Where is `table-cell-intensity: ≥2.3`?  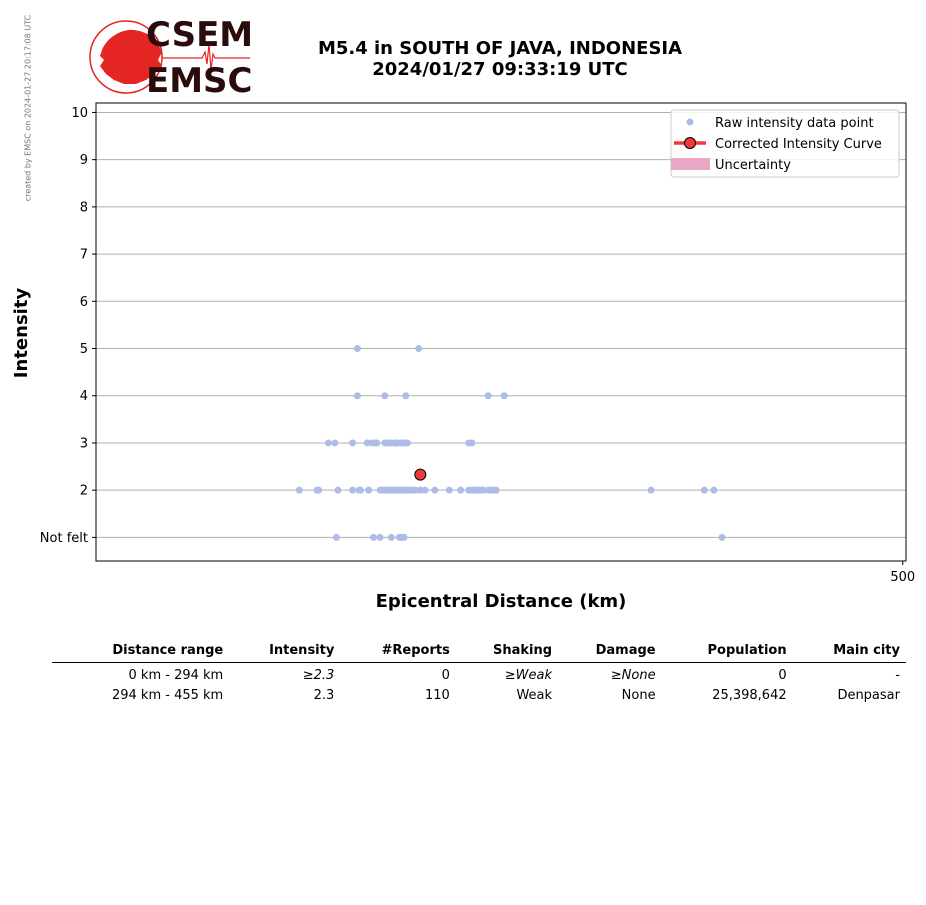
table-cell-intensity: ≥2.3 is located at coordinates (318, 675).